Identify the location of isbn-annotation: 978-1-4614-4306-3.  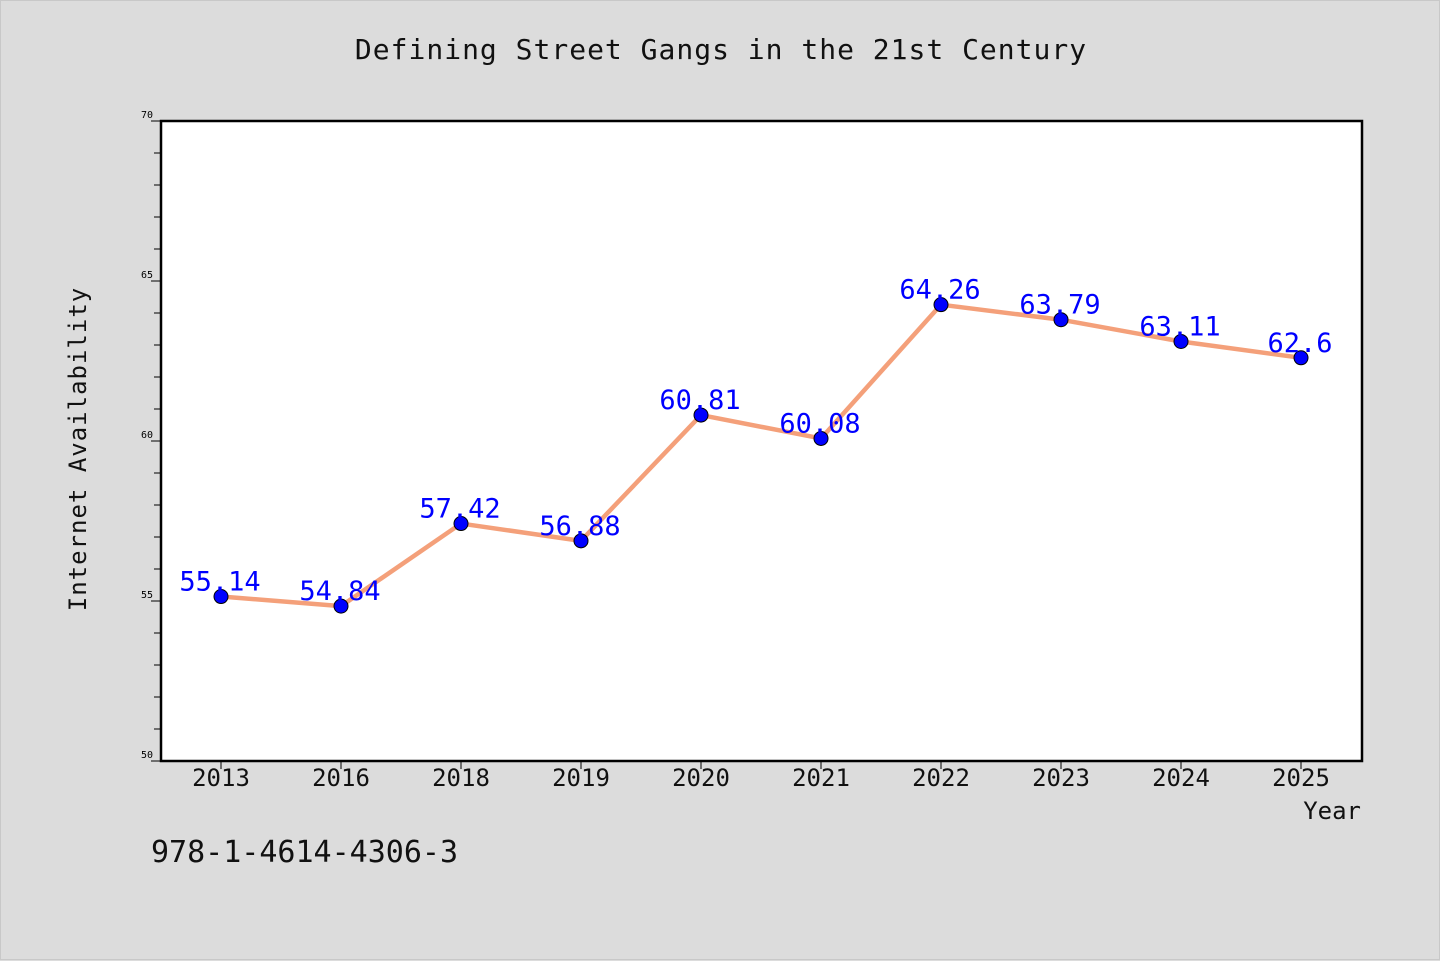
(305, 852).